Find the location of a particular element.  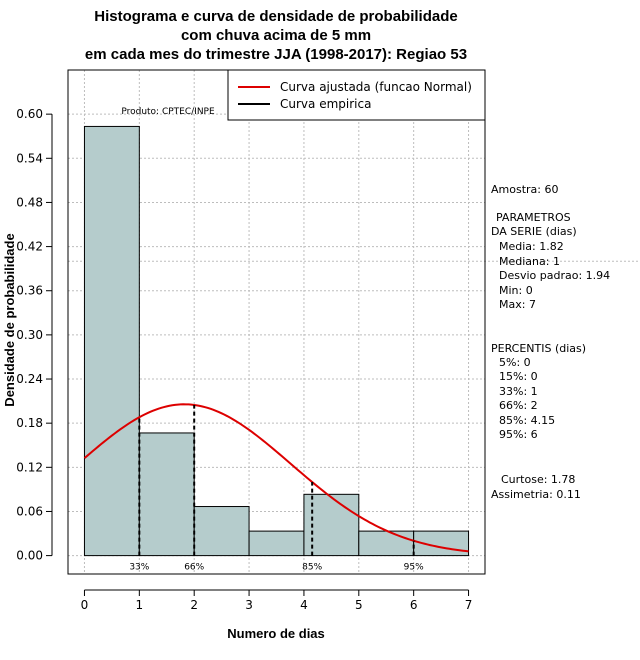

y-axis-label: Densidade de probabilidade is located at coordinates (9, 319).